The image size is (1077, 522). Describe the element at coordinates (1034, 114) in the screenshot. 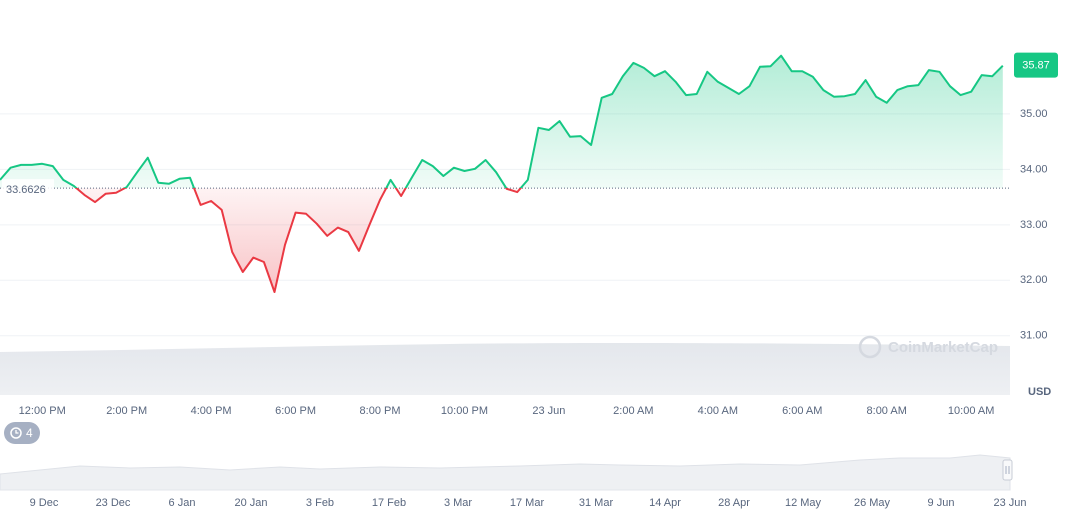

I see `y-tick-label: 35.00` at that location.